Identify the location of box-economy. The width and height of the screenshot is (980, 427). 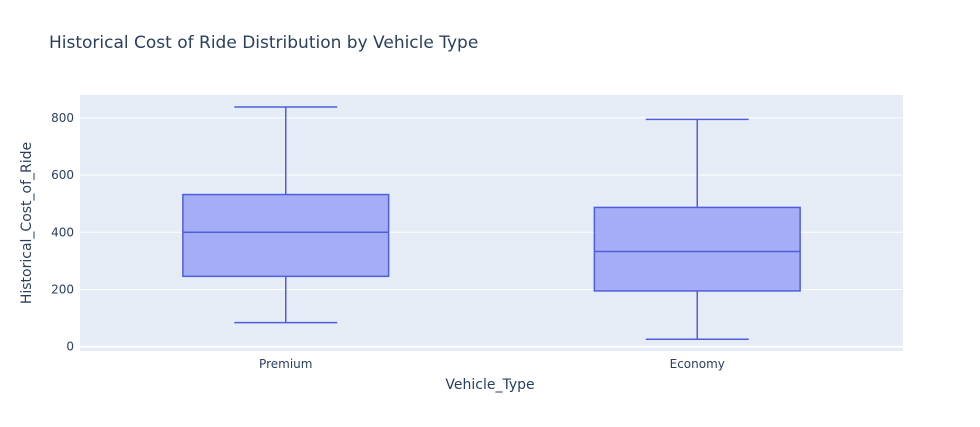
(697, 229).